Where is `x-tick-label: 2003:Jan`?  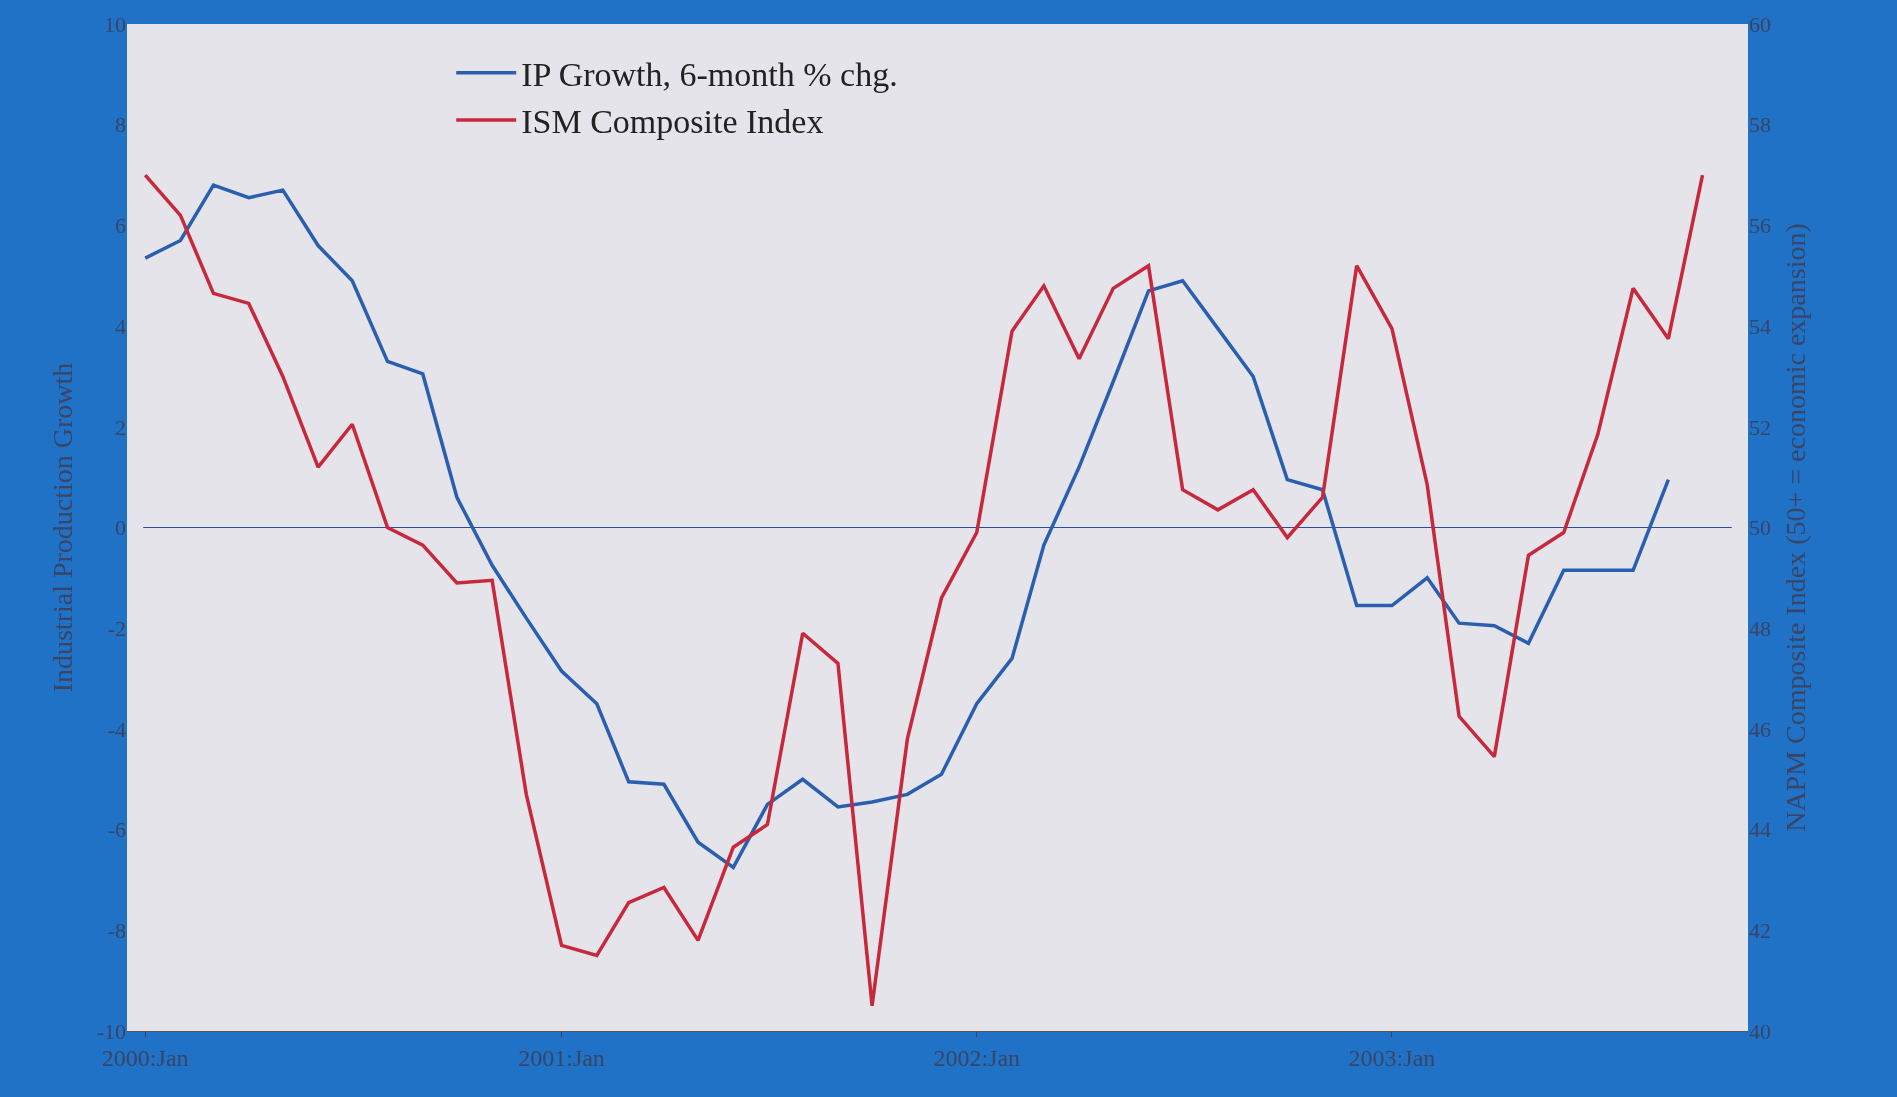
x-tick-label: 2003:Jan is located at coordinates (1392, 1057).